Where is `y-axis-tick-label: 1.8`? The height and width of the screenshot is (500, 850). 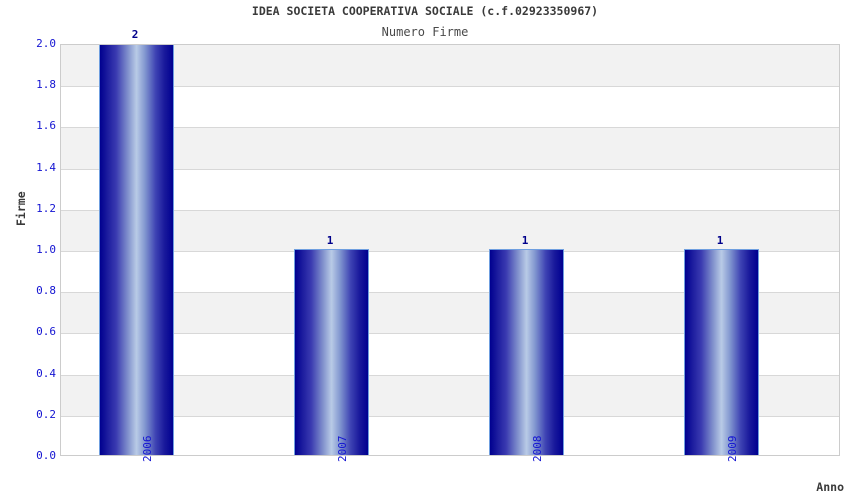 y-axis-tick-label: 1.8 is located at coordinates (46, 85).